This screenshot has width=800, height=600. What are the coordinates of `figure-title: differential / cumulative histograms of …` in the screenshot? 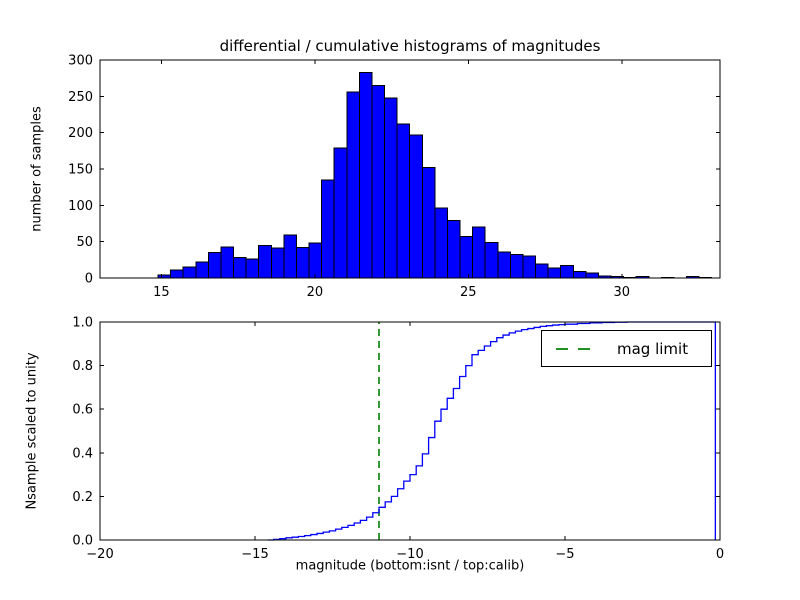 It's located at (410, 46).